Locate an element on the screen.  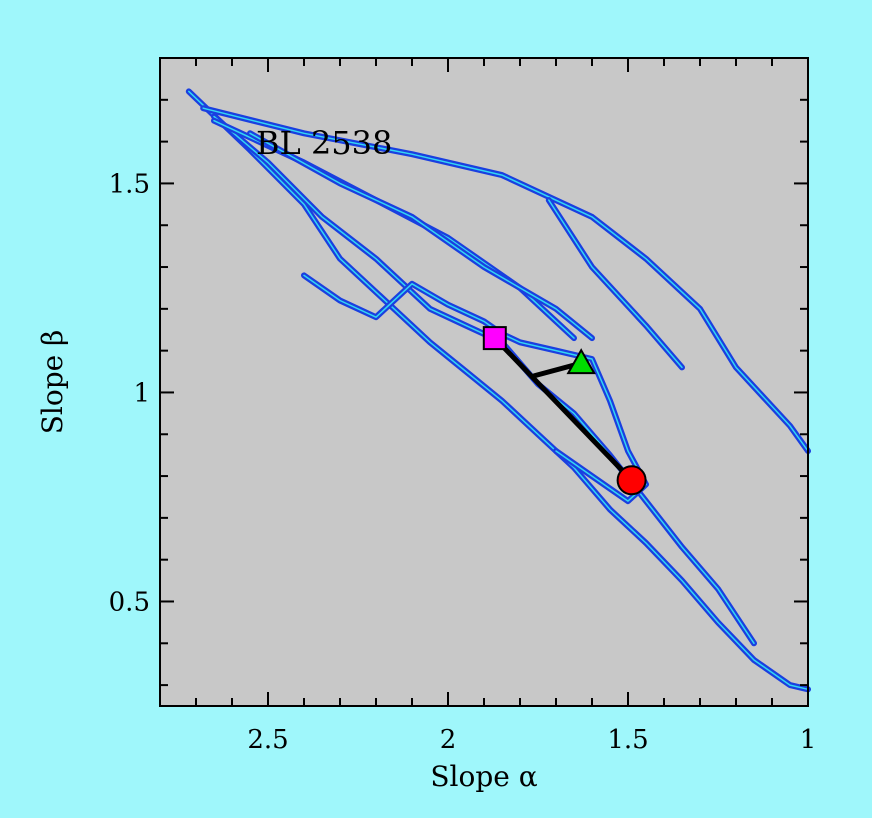
series-trajectory-thin-tail is located at coordinates (615, 284).